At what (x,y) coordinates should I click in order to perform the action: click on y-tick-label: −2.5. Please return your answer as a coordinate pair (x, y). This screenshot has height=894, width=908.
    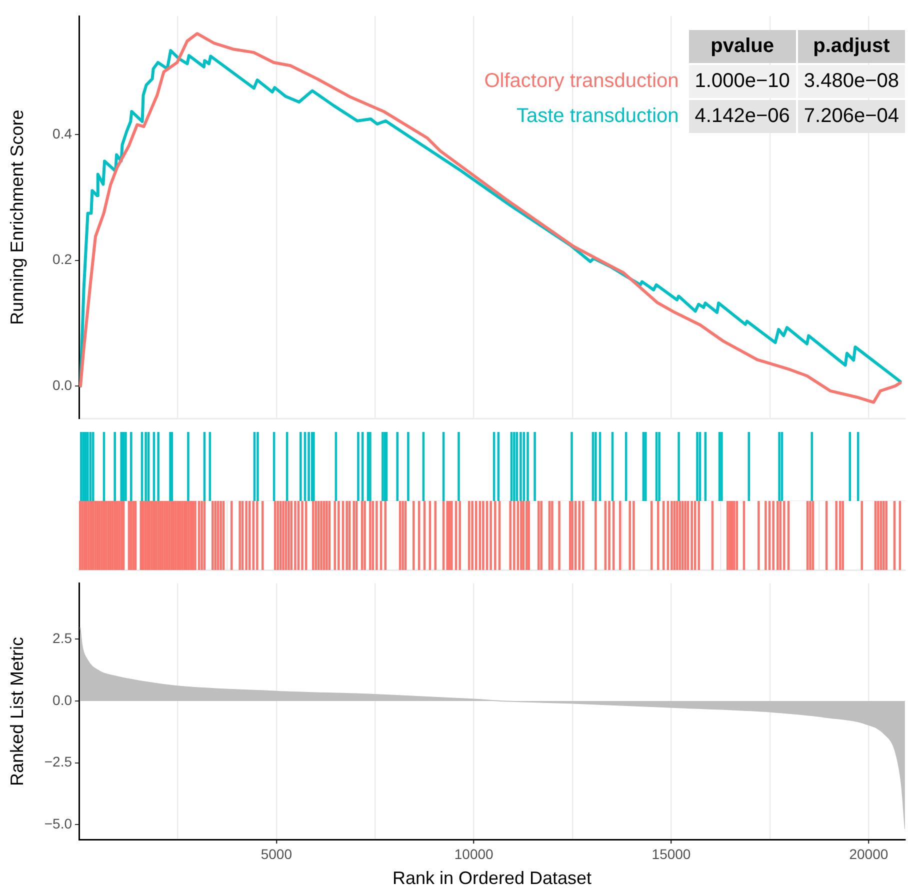
    Looking at the image, I should click on (58, 762).